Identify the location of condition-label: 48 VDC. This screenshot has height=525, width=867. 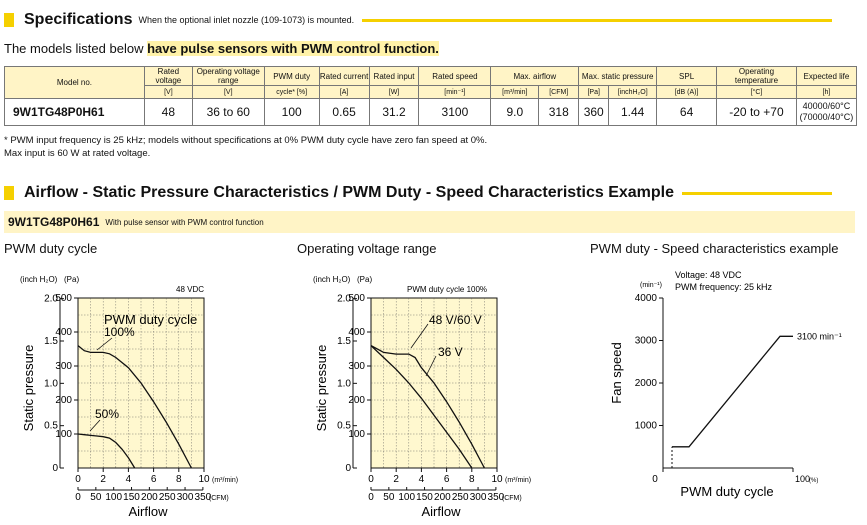
(190, 289).